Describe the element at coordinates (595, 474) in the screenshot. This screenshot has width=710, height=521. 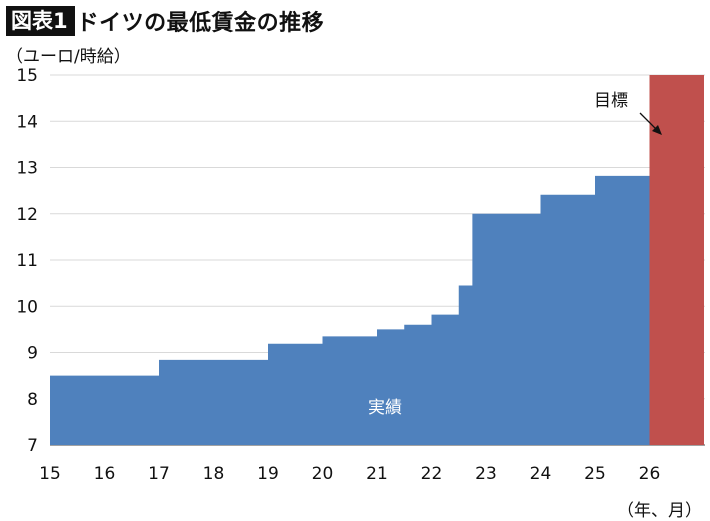
I see `x-tick-label: 25` at that location.